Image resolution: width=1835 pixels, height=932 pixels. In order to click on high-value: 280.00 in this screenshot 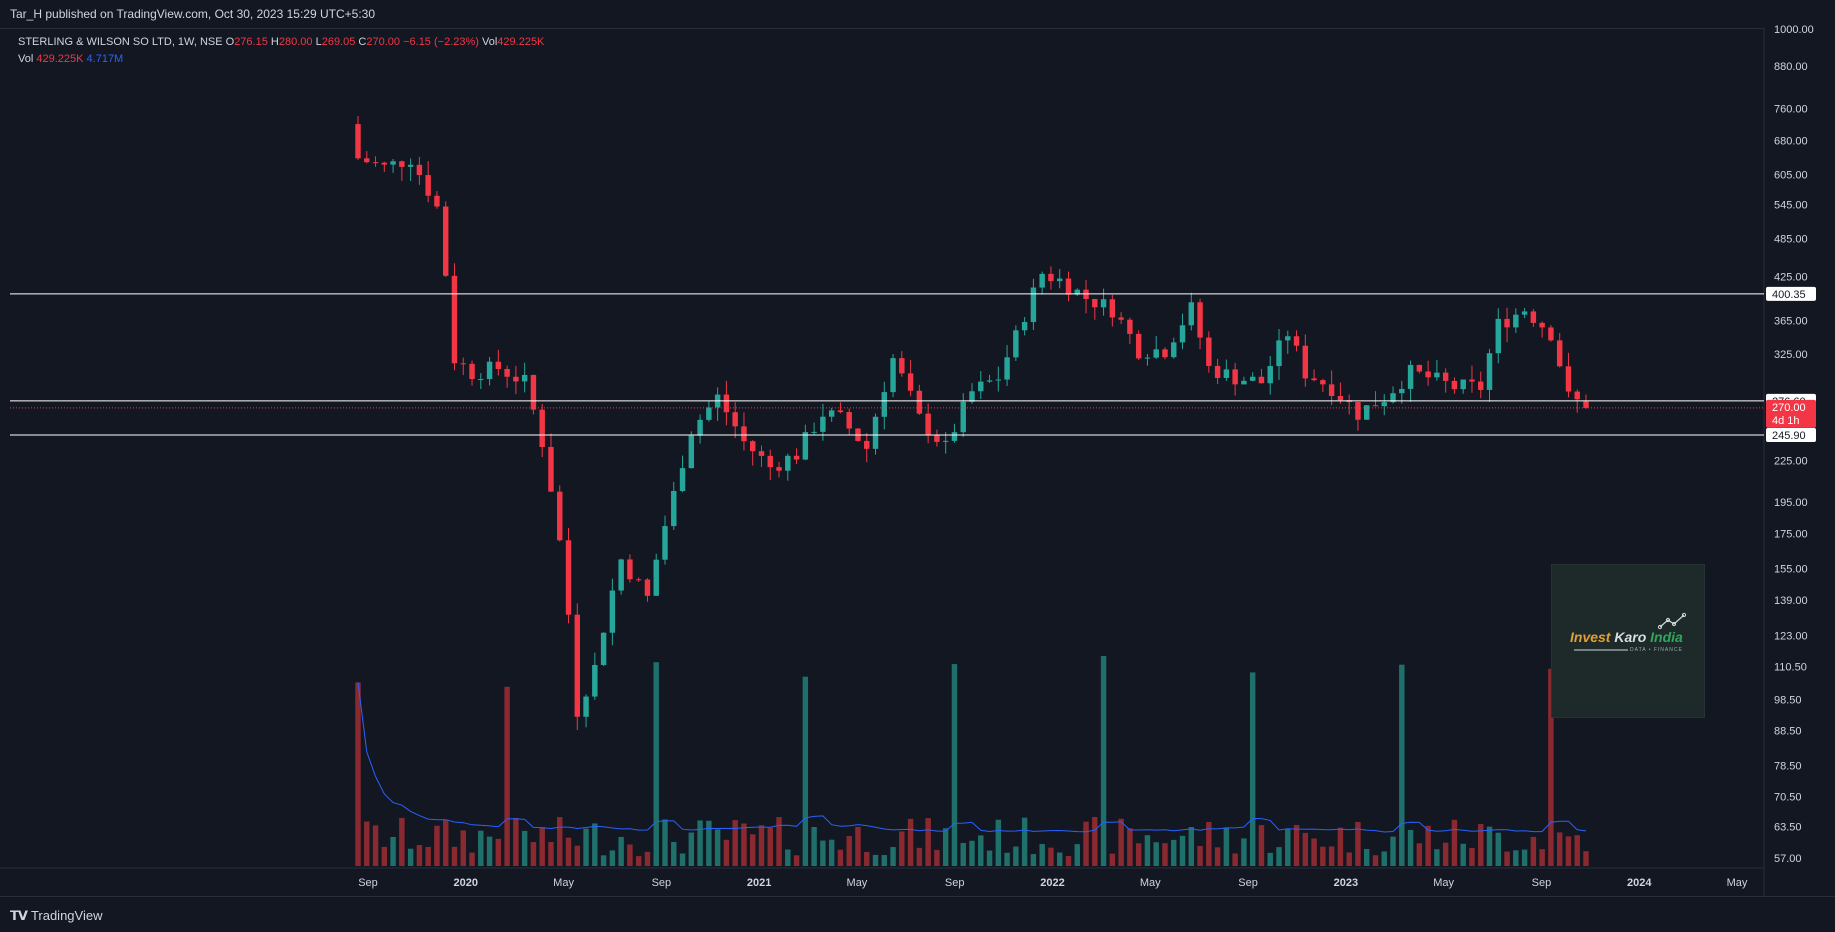, I will do `click(295, 42)`.